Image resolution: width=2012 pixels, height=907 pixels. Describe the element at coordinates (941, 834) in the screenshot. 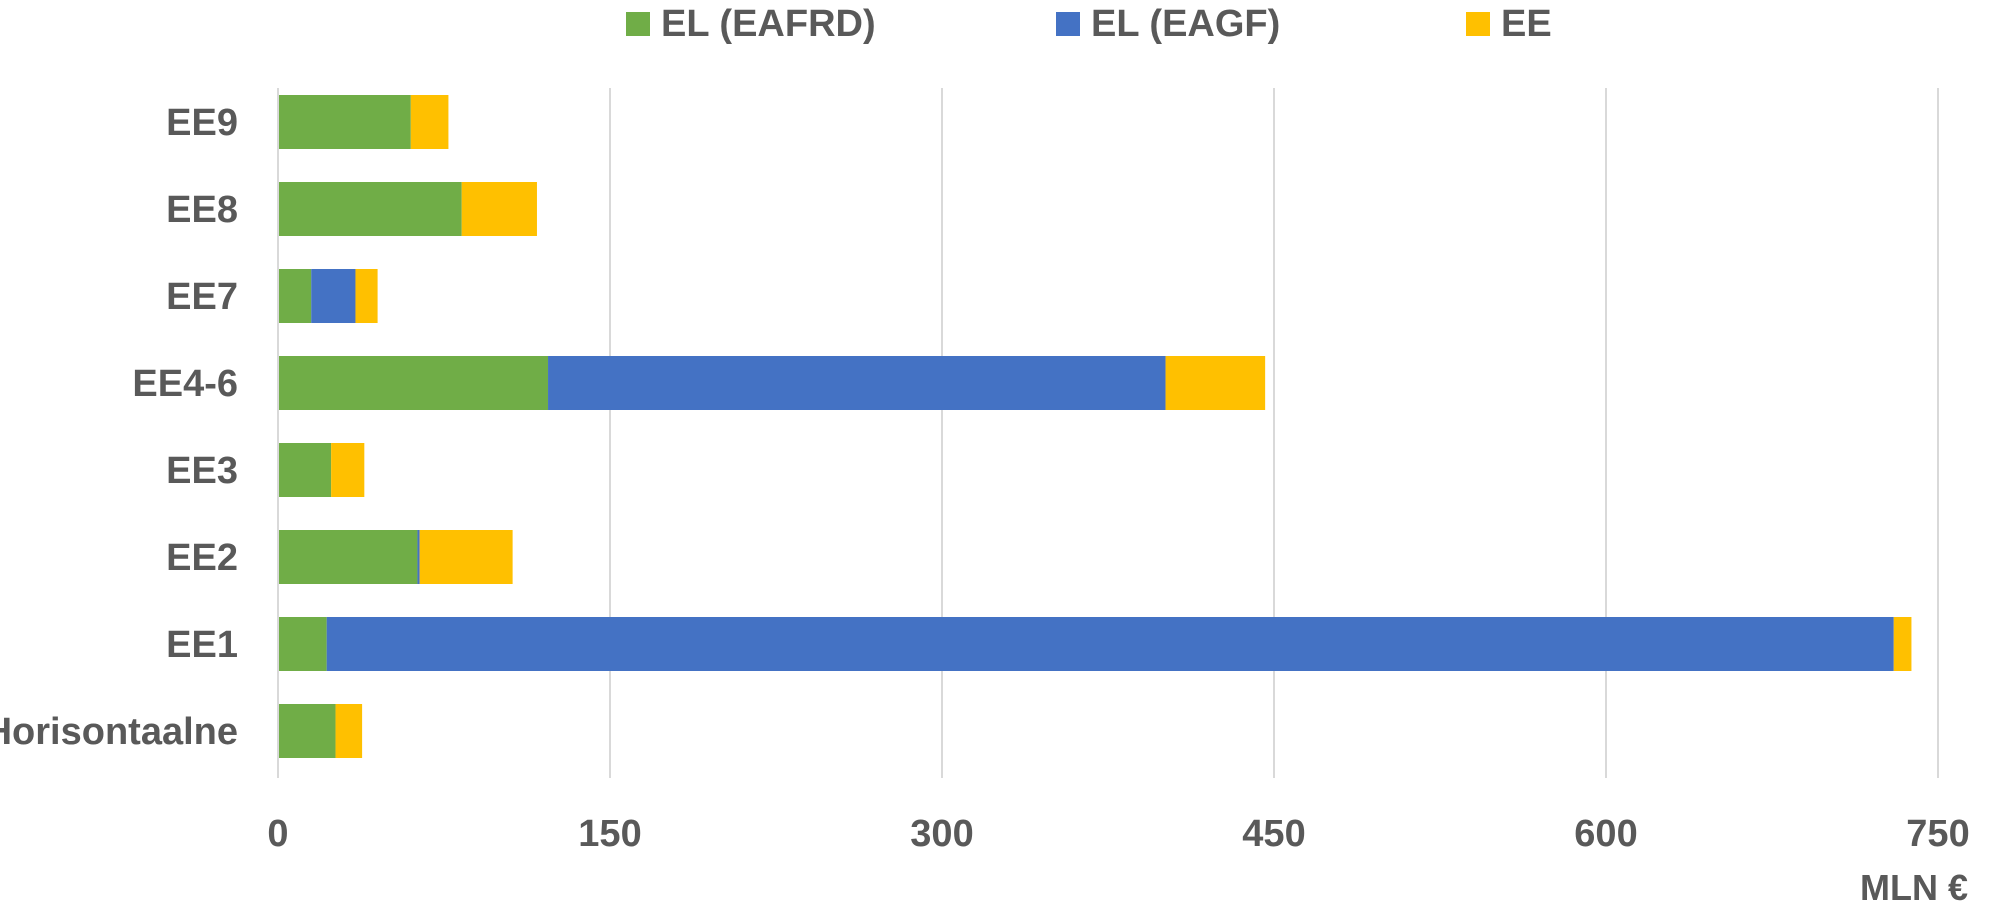

I see `x-tick-label-300: 300` at that location.